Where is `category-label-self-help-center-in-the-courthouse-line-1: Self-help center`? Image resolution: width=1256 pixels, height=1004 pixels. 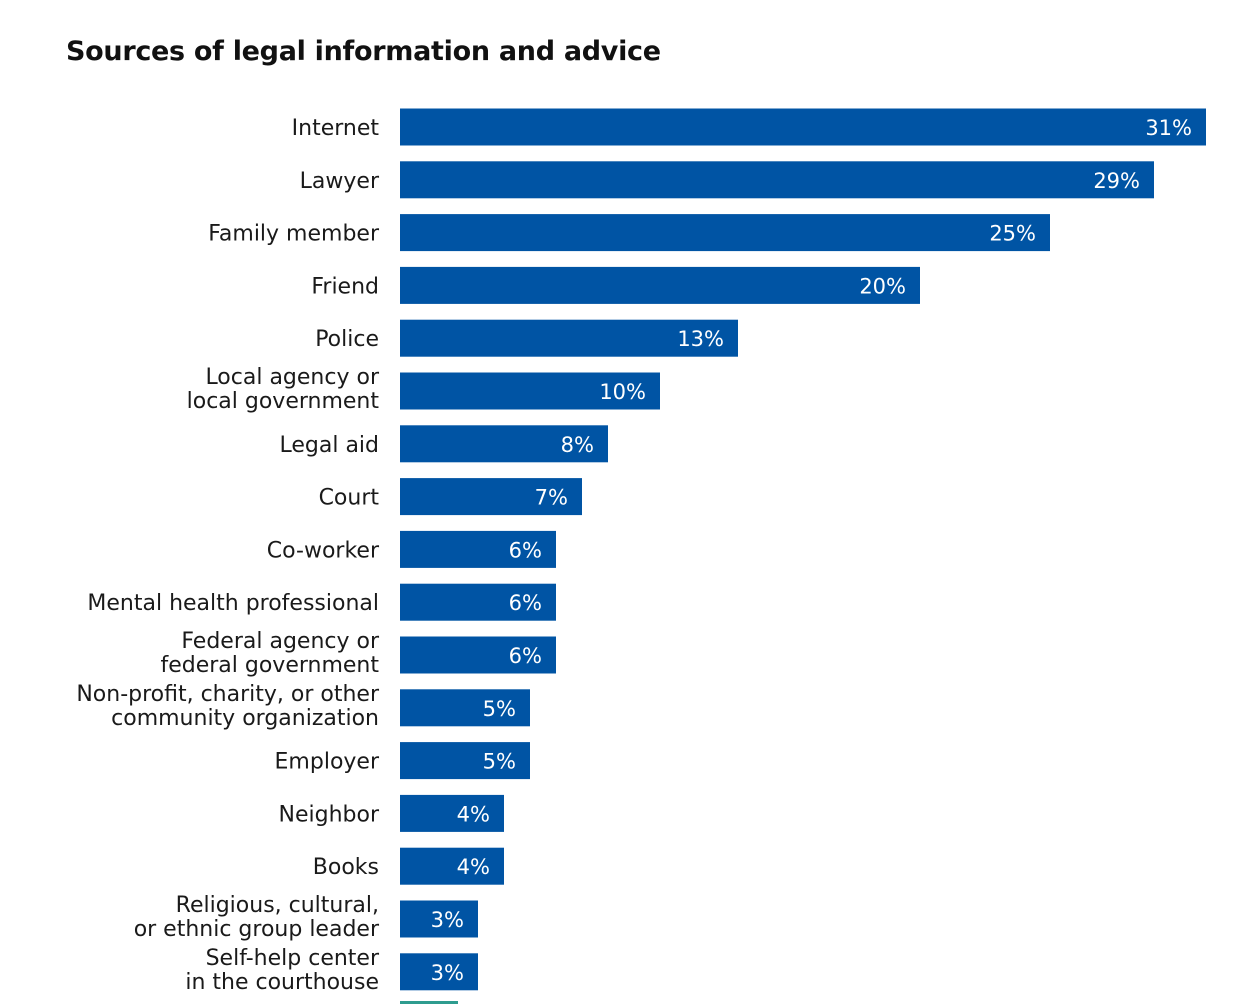
category-label-self-help-center-in-the-courthouse-line-1: Self-help center is located at coordinates (293, 958).